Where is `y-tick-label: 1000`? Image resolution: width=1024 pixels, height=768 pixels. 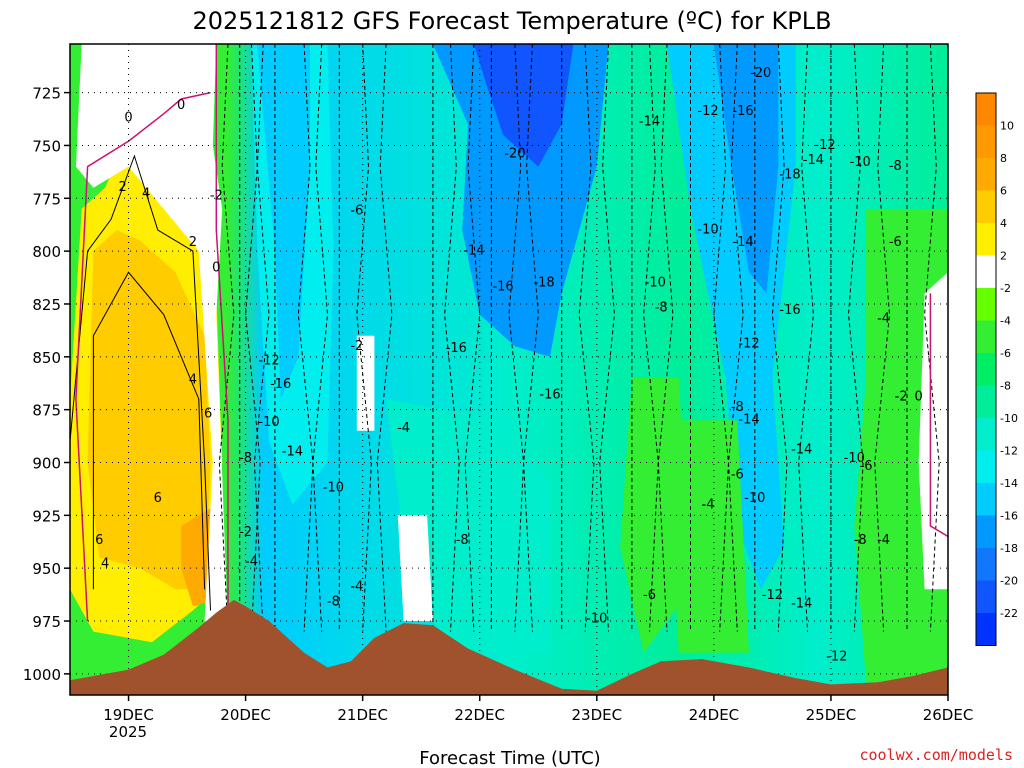 y-tick-label: 1000 is located at coordinates (42, 675).